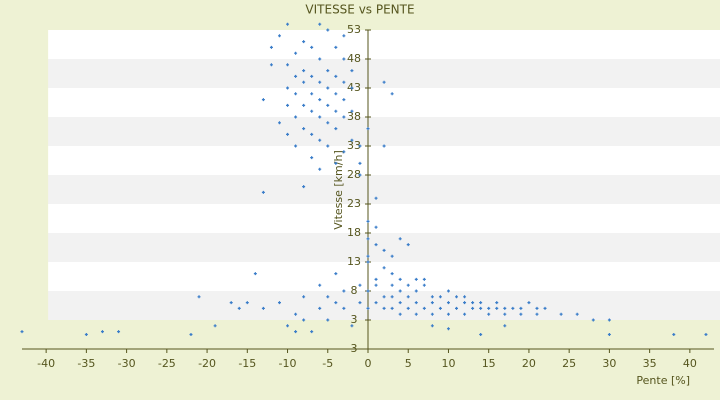 This screenshot has width=720, height=400. What do you see at coordinates (207, 363) in the screenshot?
I see `x-tick-label: -20` at bounding box center [207, 363].